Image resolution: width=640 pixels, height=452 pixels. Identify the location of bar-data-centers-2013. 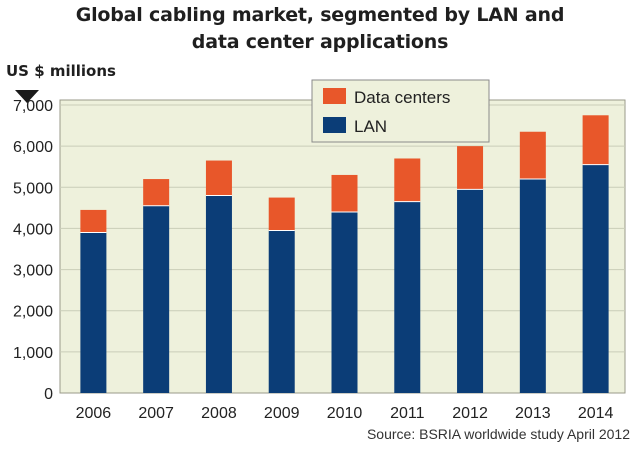
(532, 155).